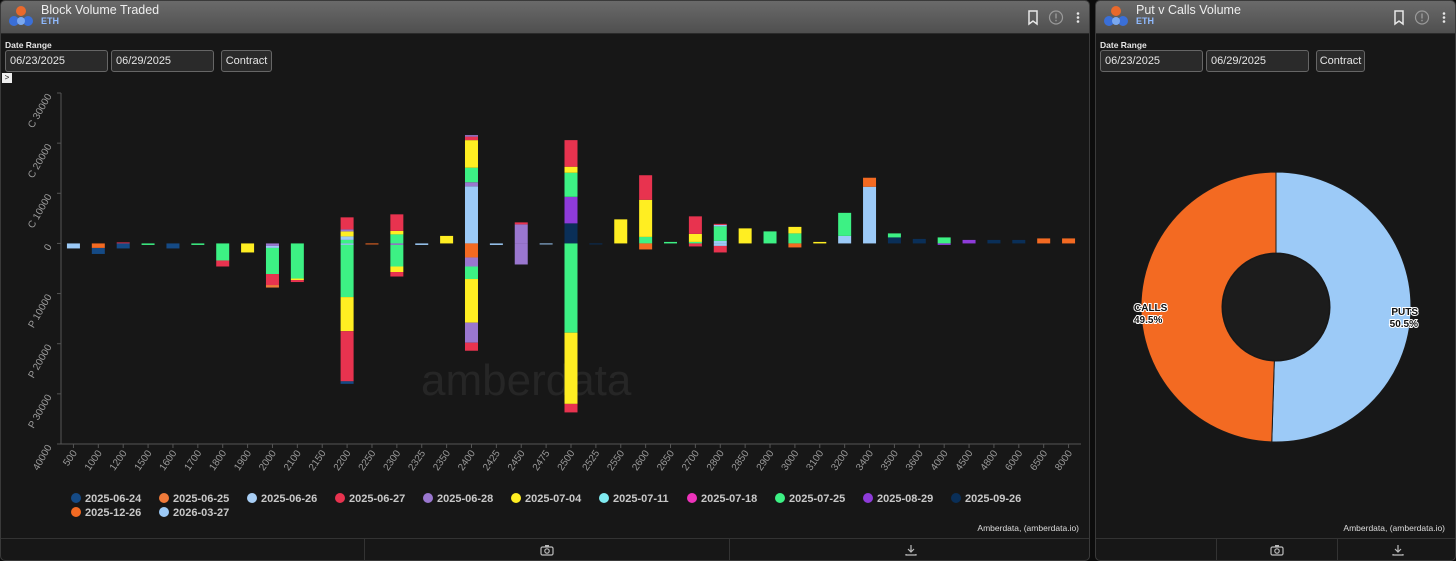 This screenshot has width=1456, height=561. Describe the element at coordinates (106, 499) in the screenshot. I see `legend-item-2025-06-24: 2025-06-24` at that location.